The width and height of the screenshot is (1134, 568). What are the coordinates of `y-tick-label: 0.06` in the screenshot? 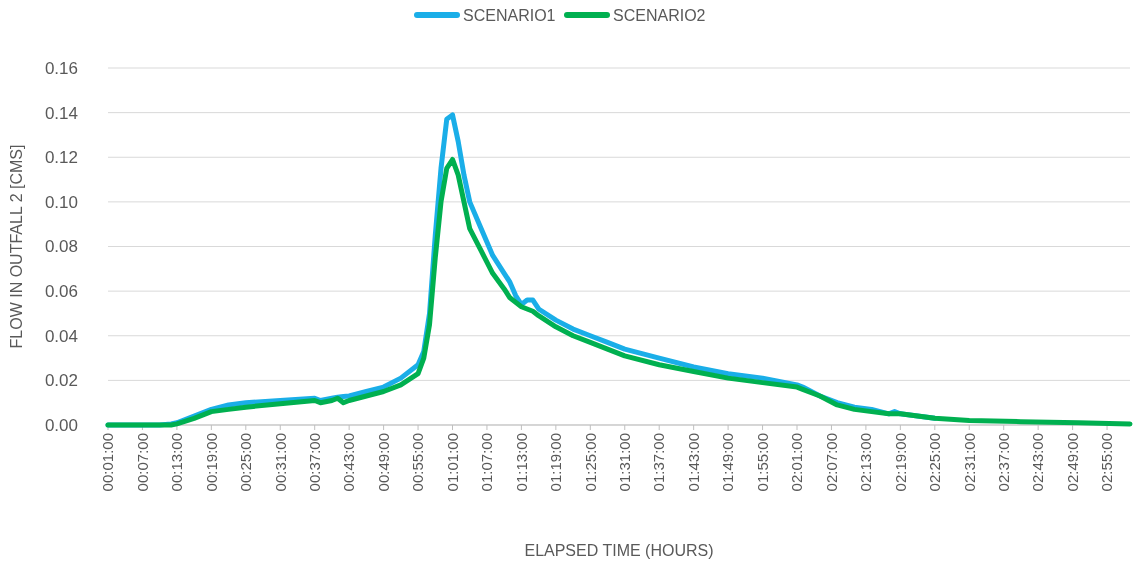 It's located at (61, 292).